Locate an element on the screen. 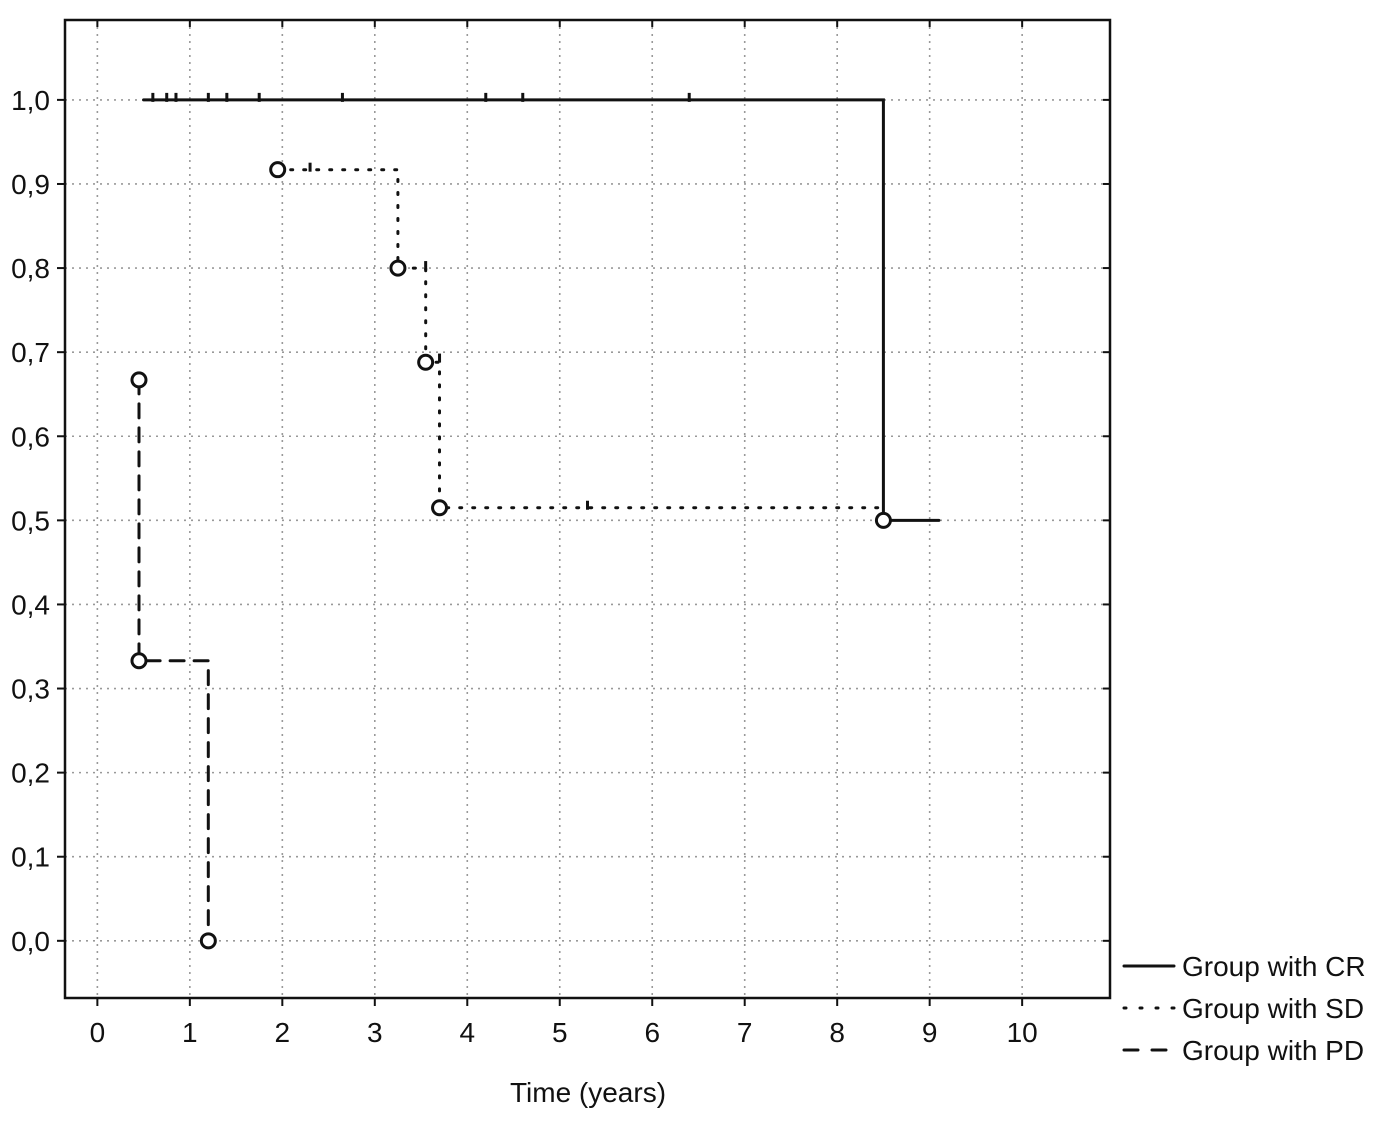 The width and height of the screenshot is (1394, 1126). legend: Group with CR Group with SD Group with PD is located at coordinates (1244, 1008).